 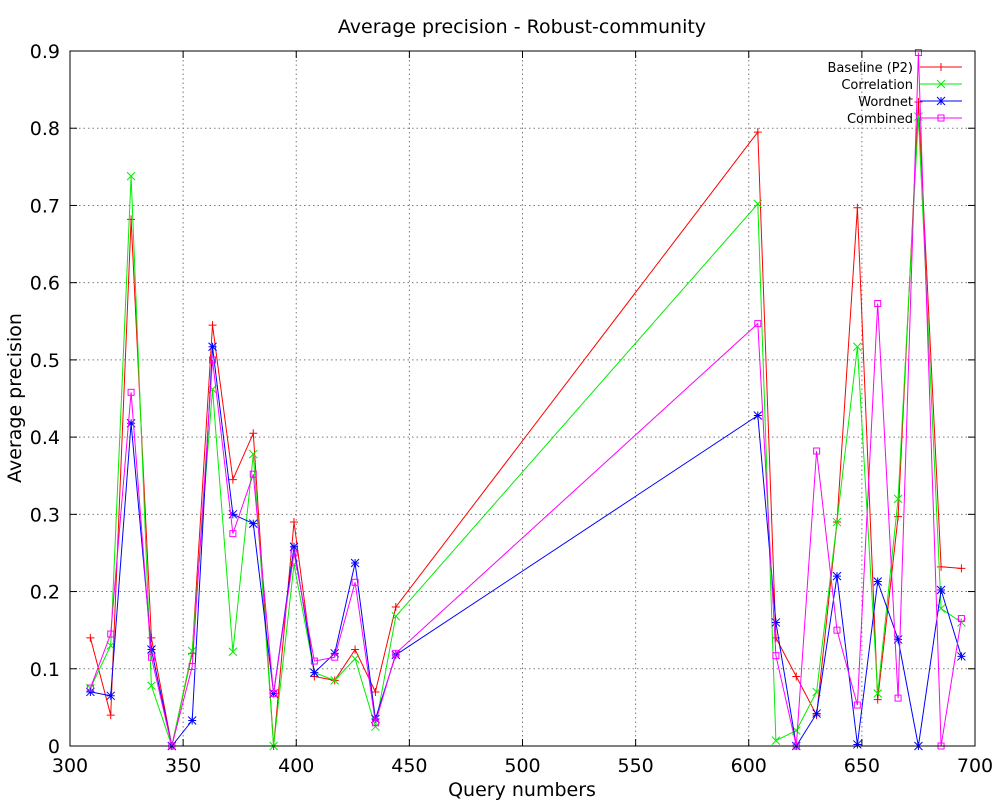 What do you see at coordinates (877, 85) in the screenshot?
I see `legend-label: Correlation` at bounding box center [877, 85].